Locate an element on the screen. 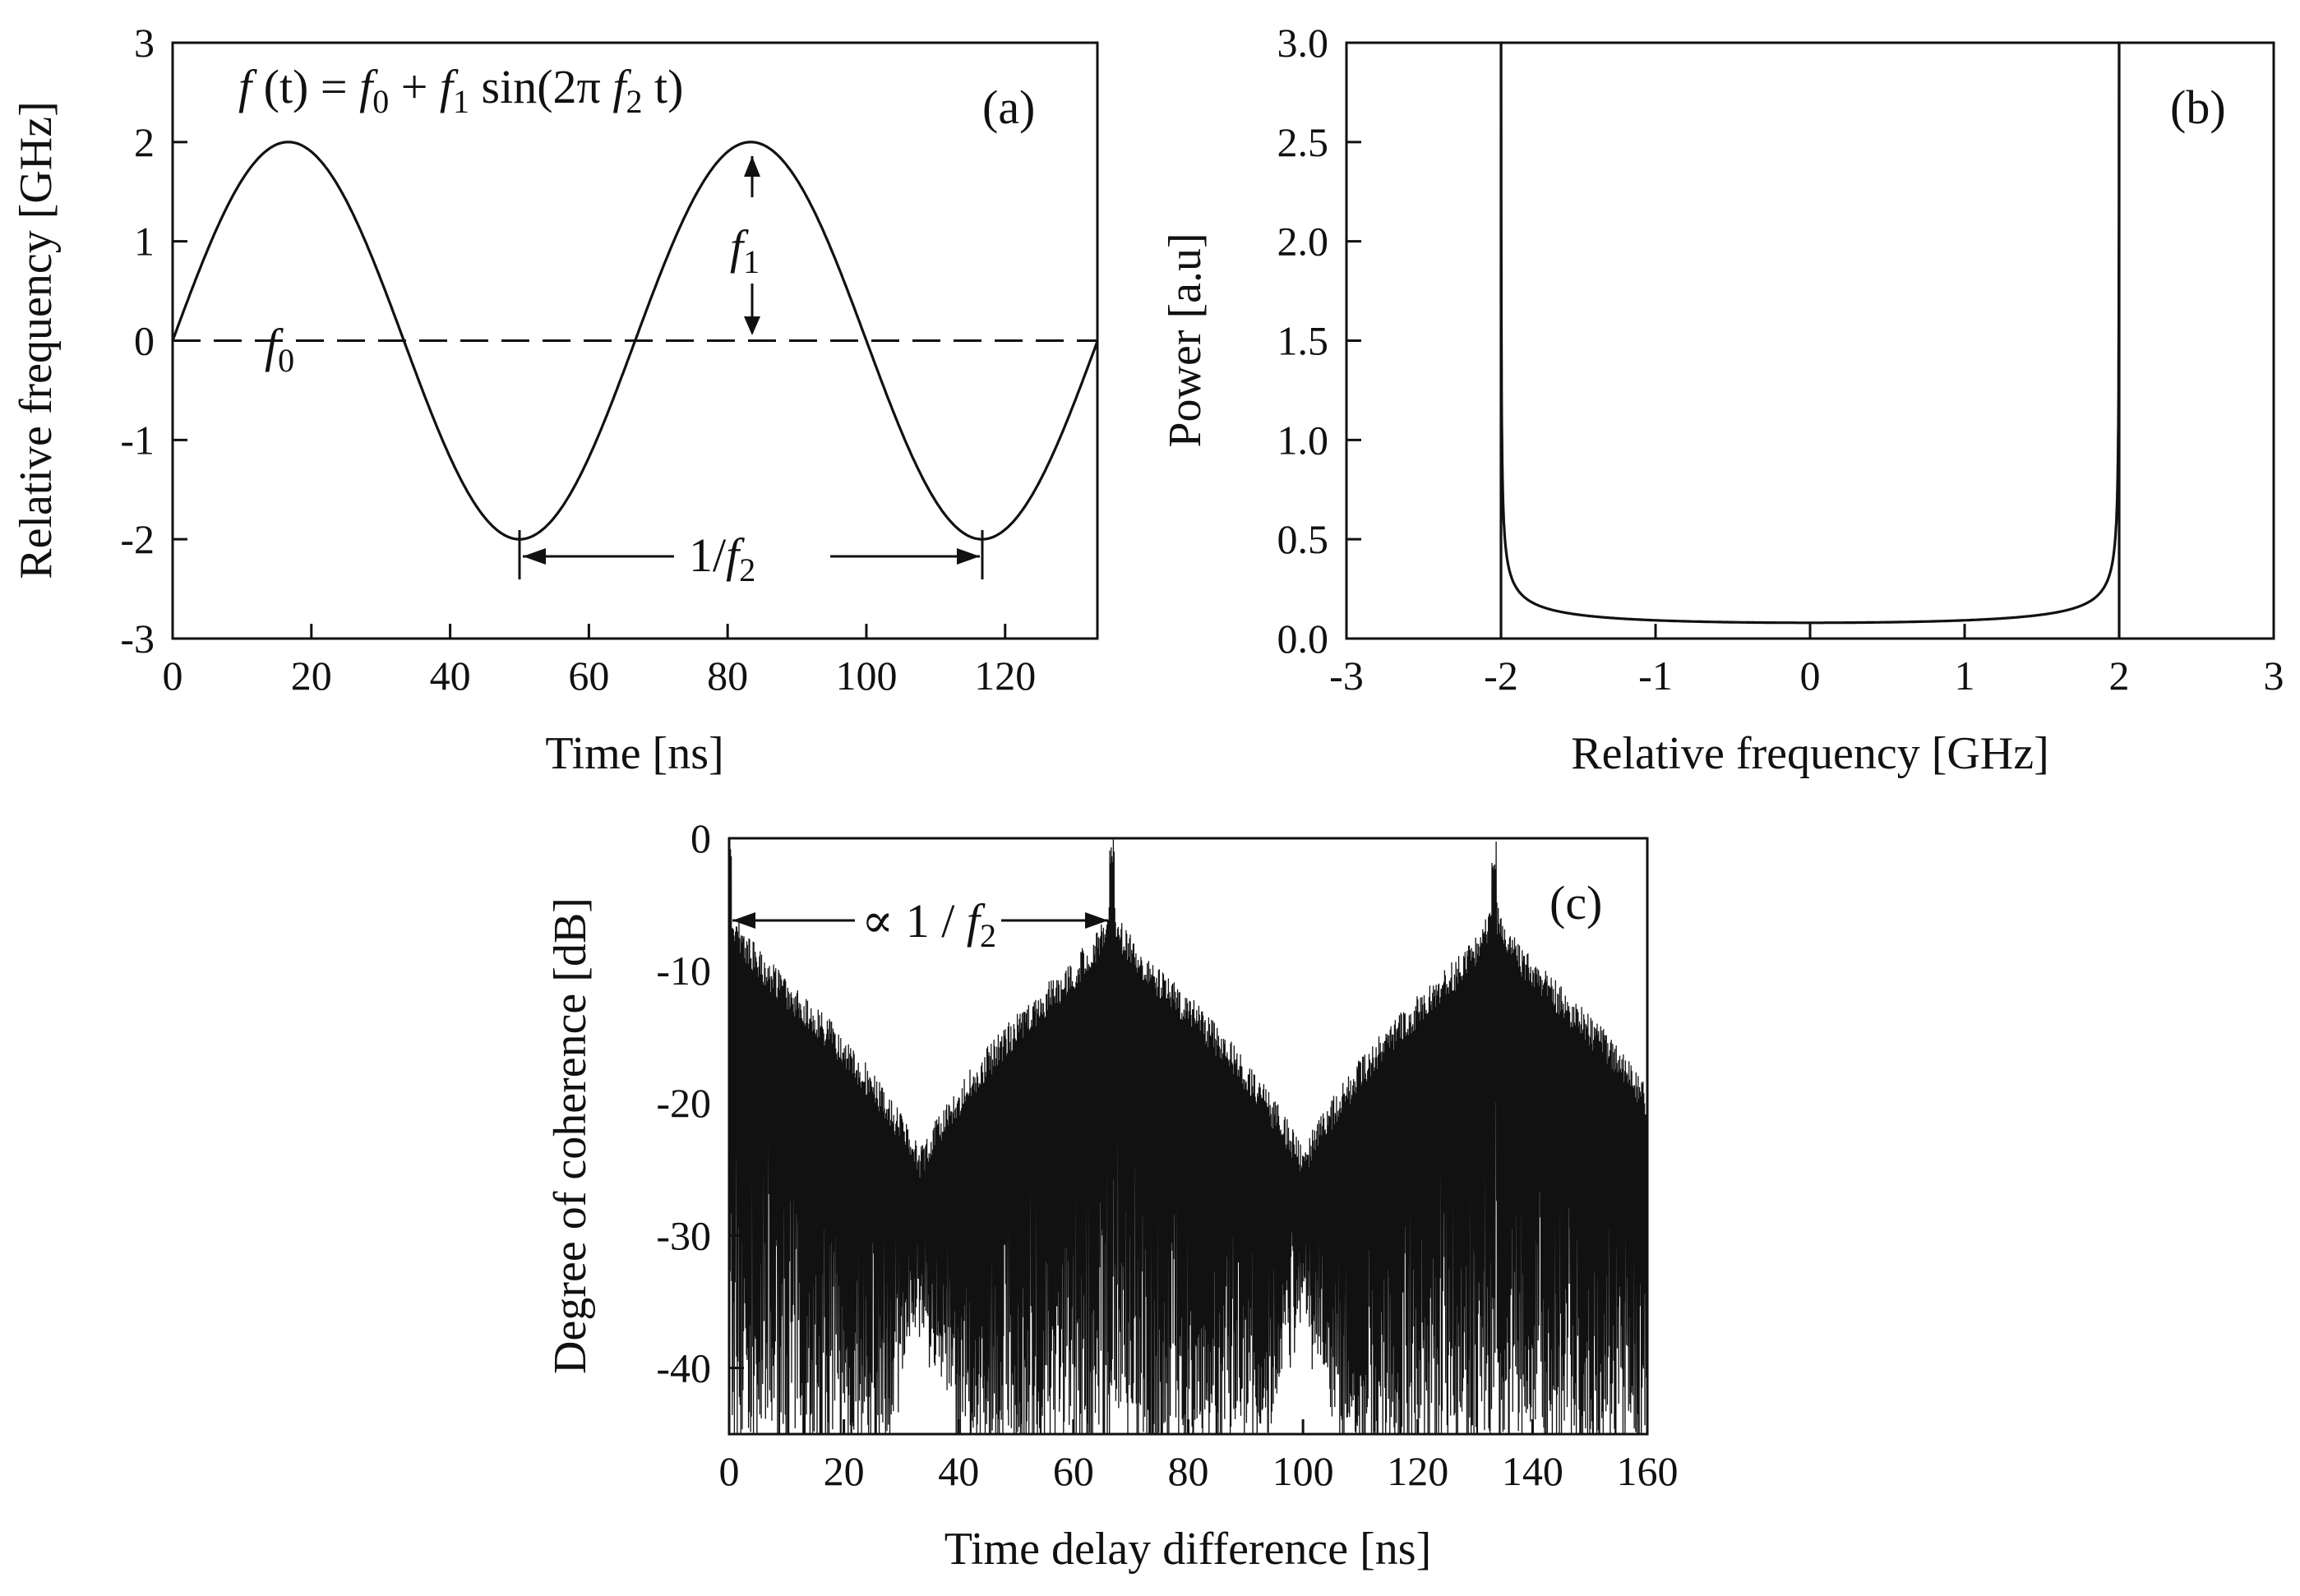  x-tick-label: -2 is located at coordinates (1501, 676).